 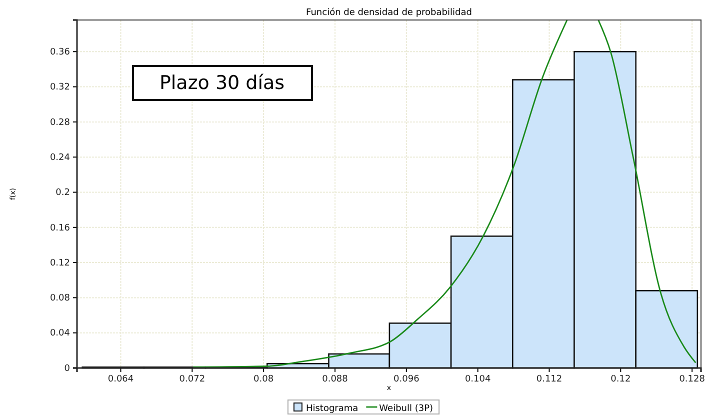 I want to click on x-tick-label: 0.128, so click(x=692, y=379).